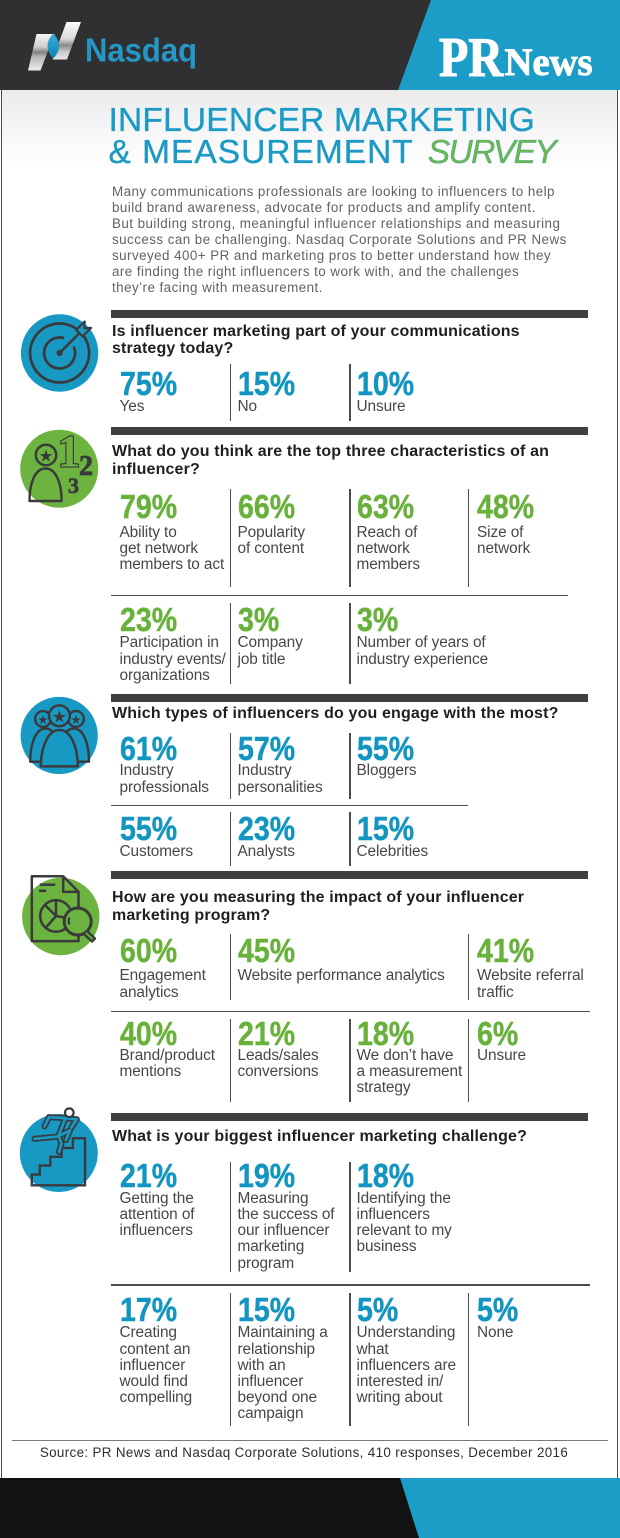 The image size is (620, 1538). Describe the element at coordinates (141, 50) in the screenshot. I see `svg-text: Nasdaq` at that location.